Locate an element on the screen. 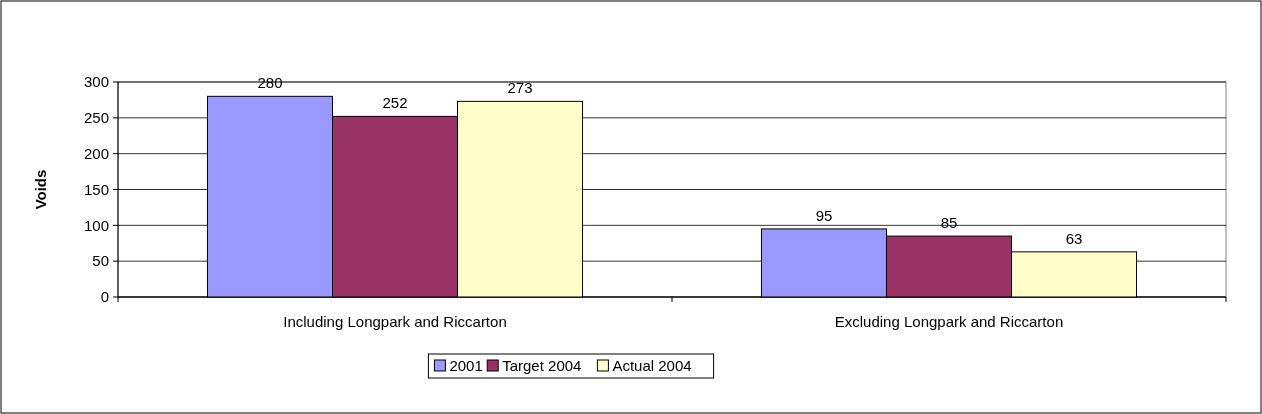 The height and width of the screenshot is (414, 1262). legend-label: 2001 is located at coordinates (466, 366).